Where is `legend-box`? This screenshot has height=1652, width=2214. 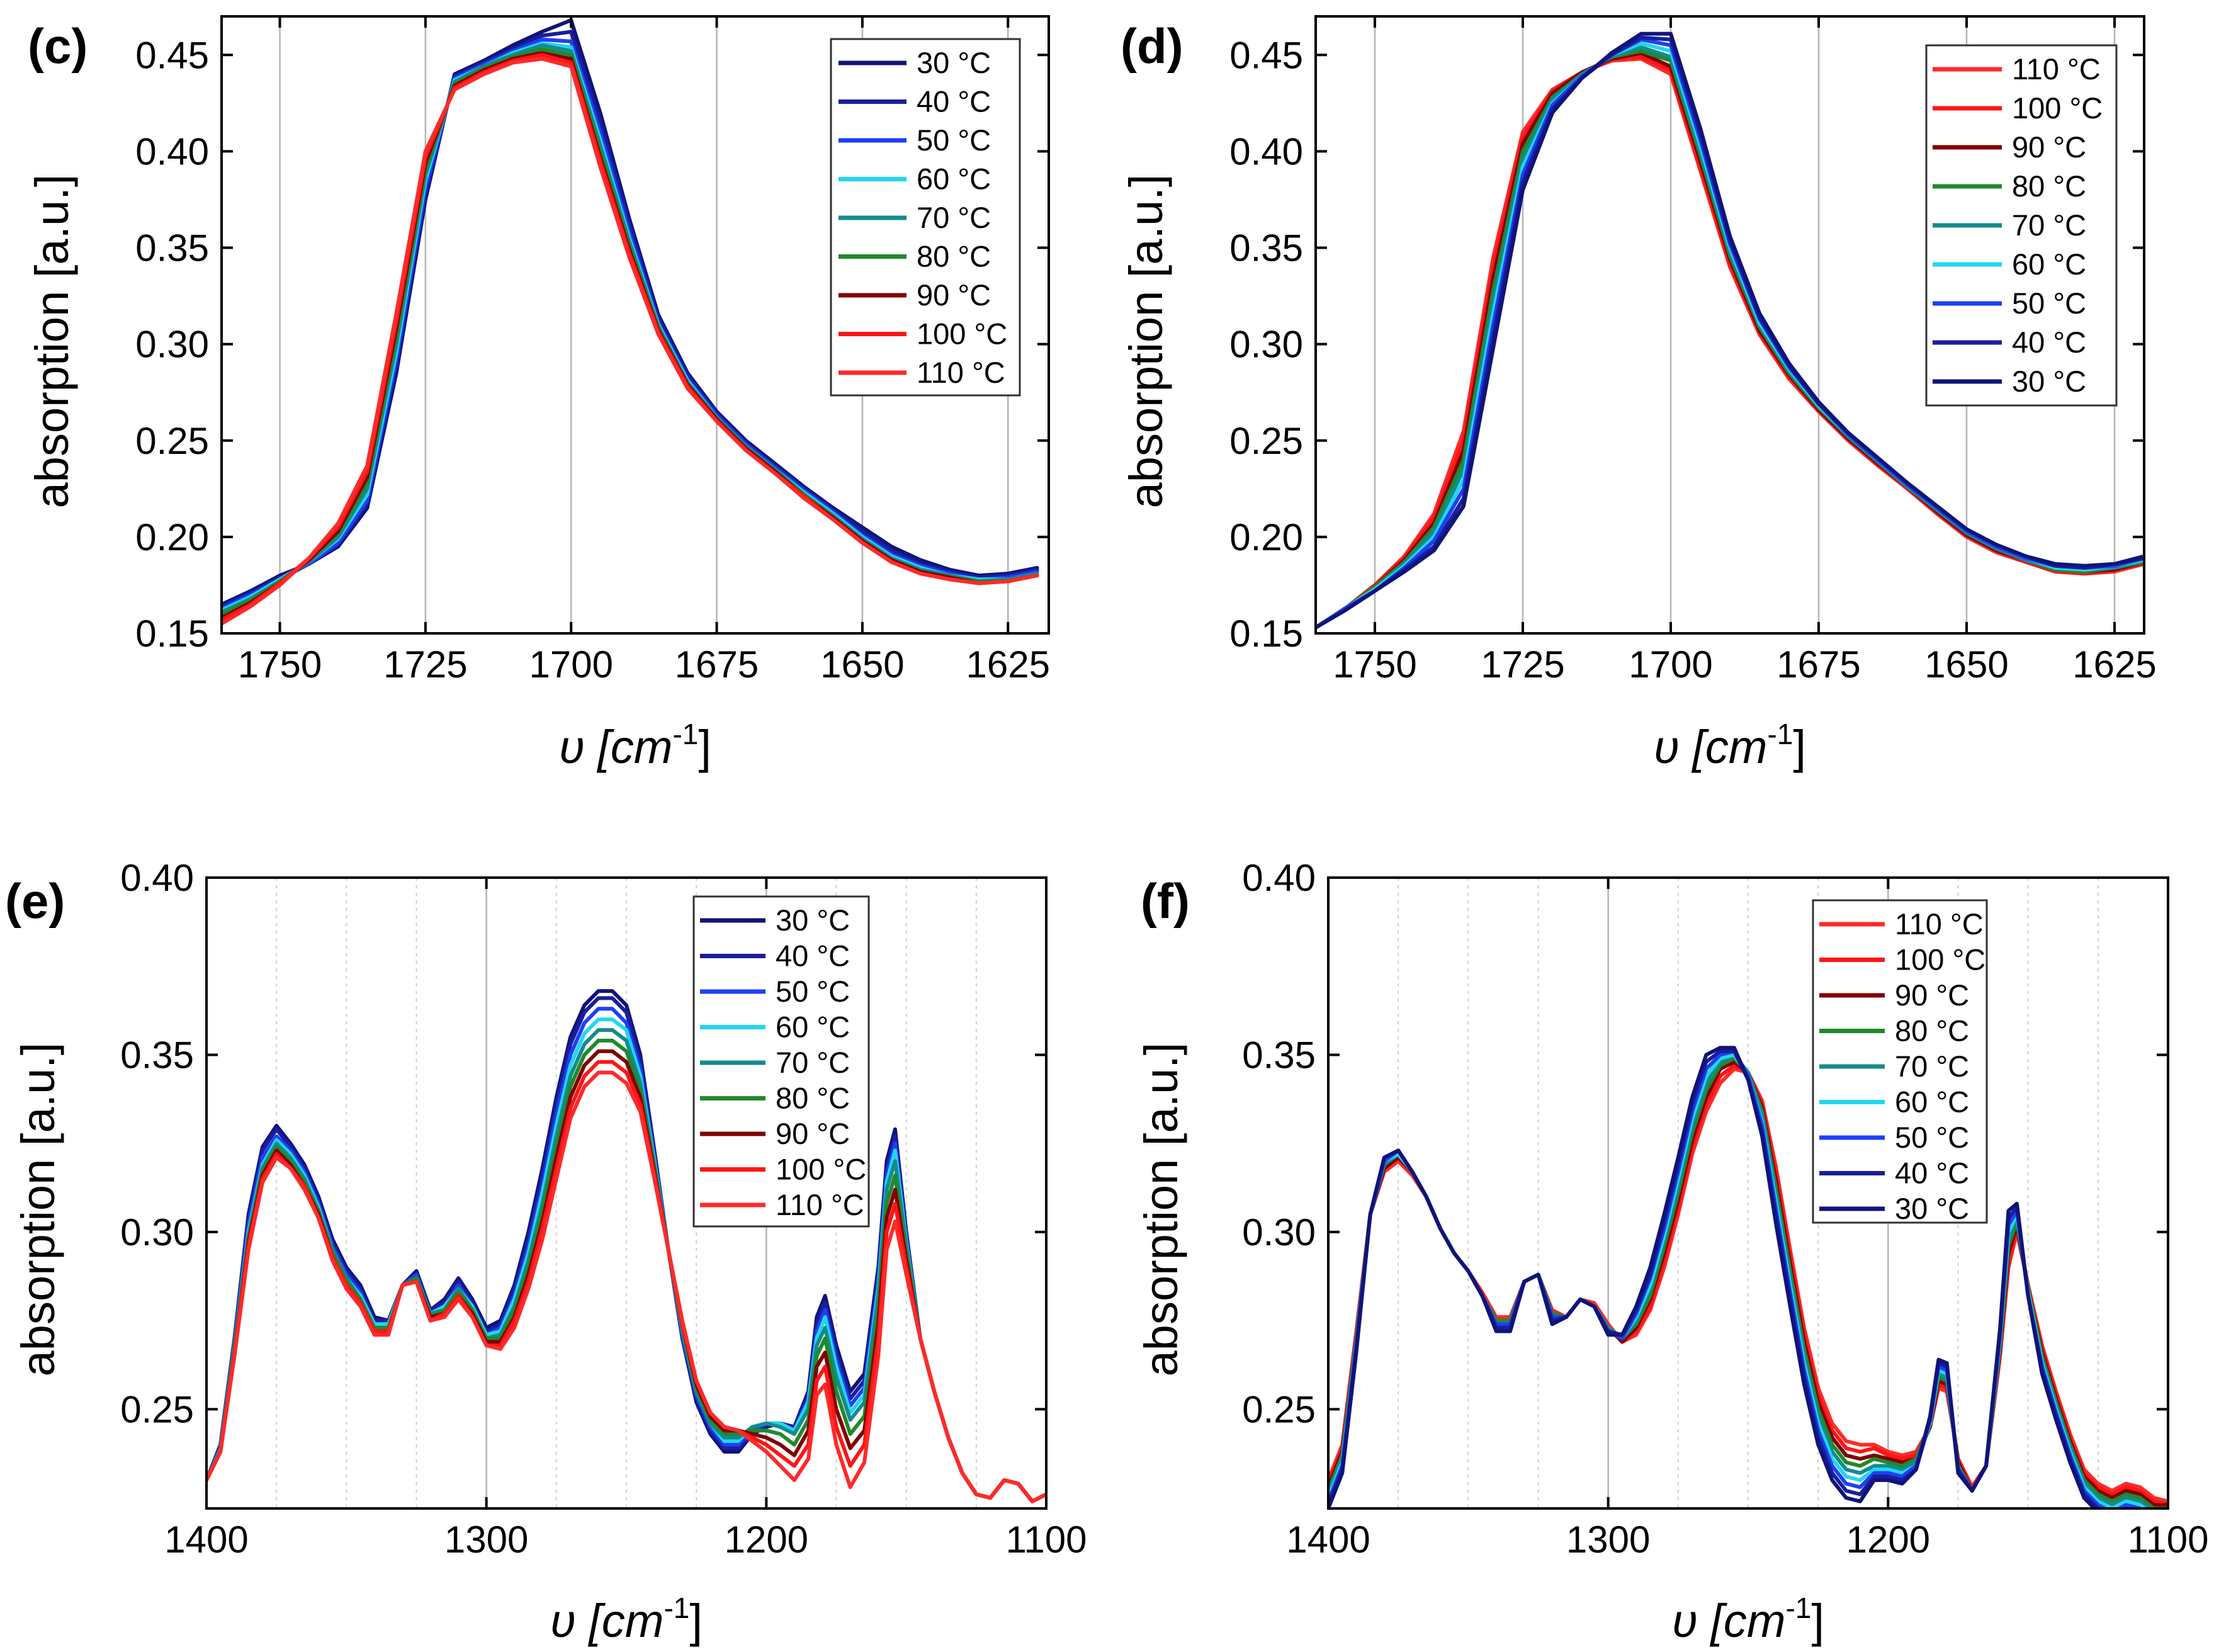
legend-box is located at coordinates (1900, 1061).